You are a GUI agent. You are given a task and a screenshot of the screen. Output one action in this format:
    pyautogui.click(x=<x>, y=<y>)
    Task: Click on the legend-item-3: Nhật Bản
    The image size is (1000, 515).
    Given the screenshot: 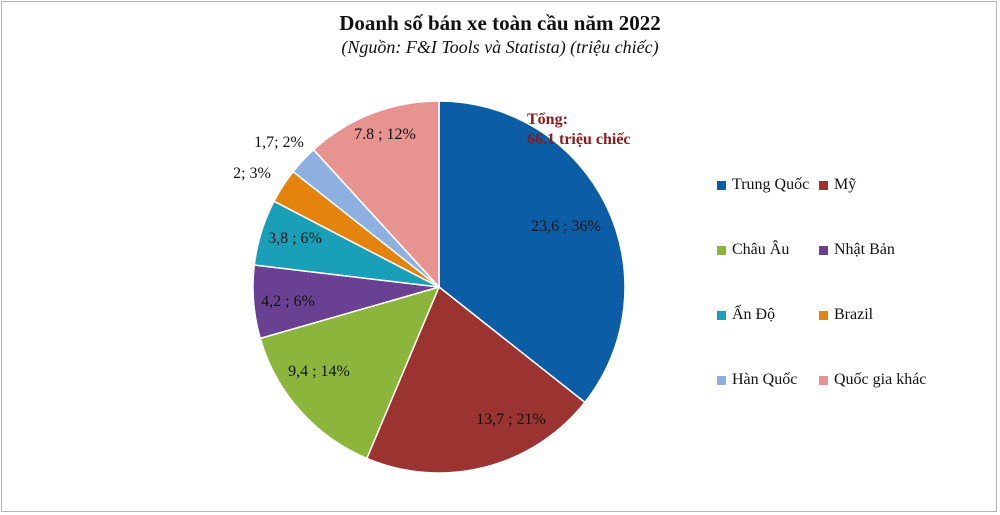 What is the action you would take?
    pyautogui.click(x=857, y=250)
    